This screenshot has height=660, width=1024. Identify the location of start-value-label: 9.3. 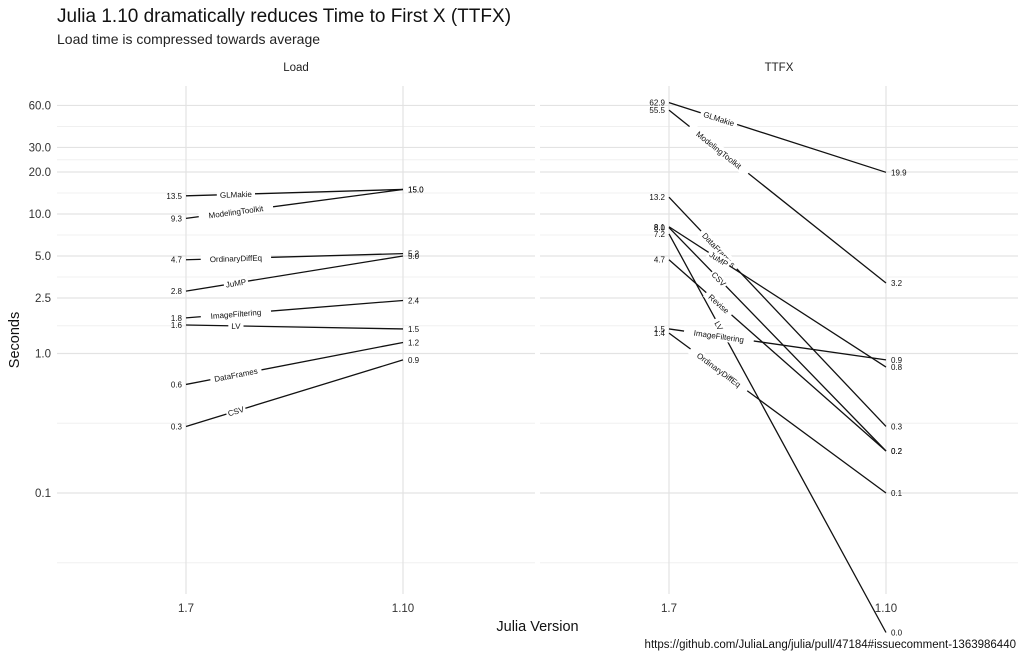
(177, 218).